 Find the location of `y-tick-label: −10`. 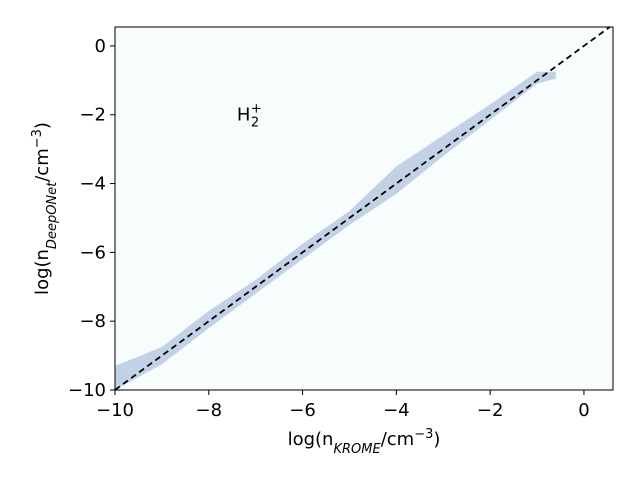

y-tick-label: −10 is located at coordinates (87, 390).